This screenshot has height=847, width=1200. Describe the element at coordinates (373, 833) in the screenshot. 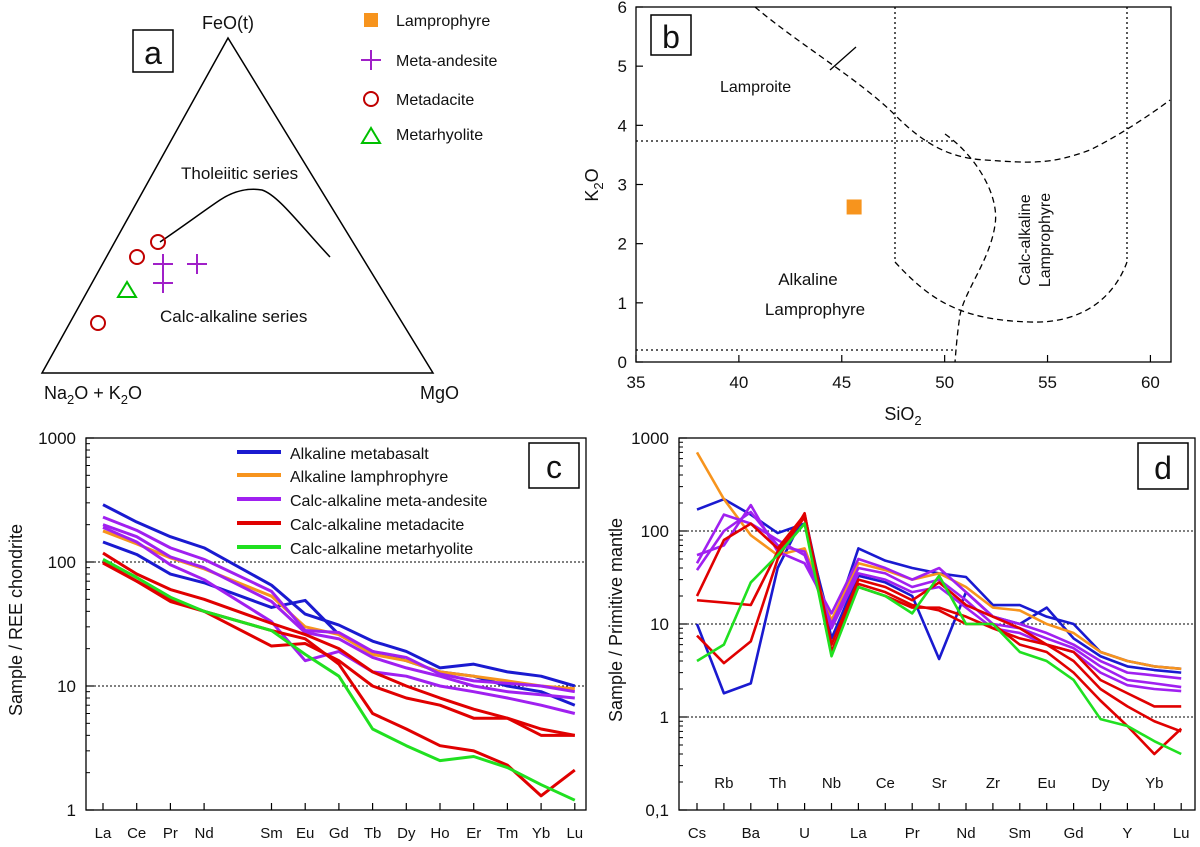

I see `x-tick-label: Tb` at that location.